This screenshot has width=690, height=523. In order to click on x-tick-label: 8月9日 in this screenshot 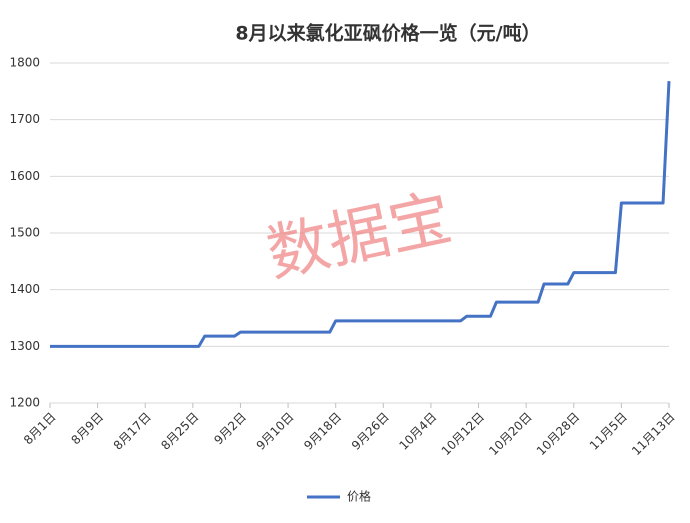, I will do `click(88, 429)`.